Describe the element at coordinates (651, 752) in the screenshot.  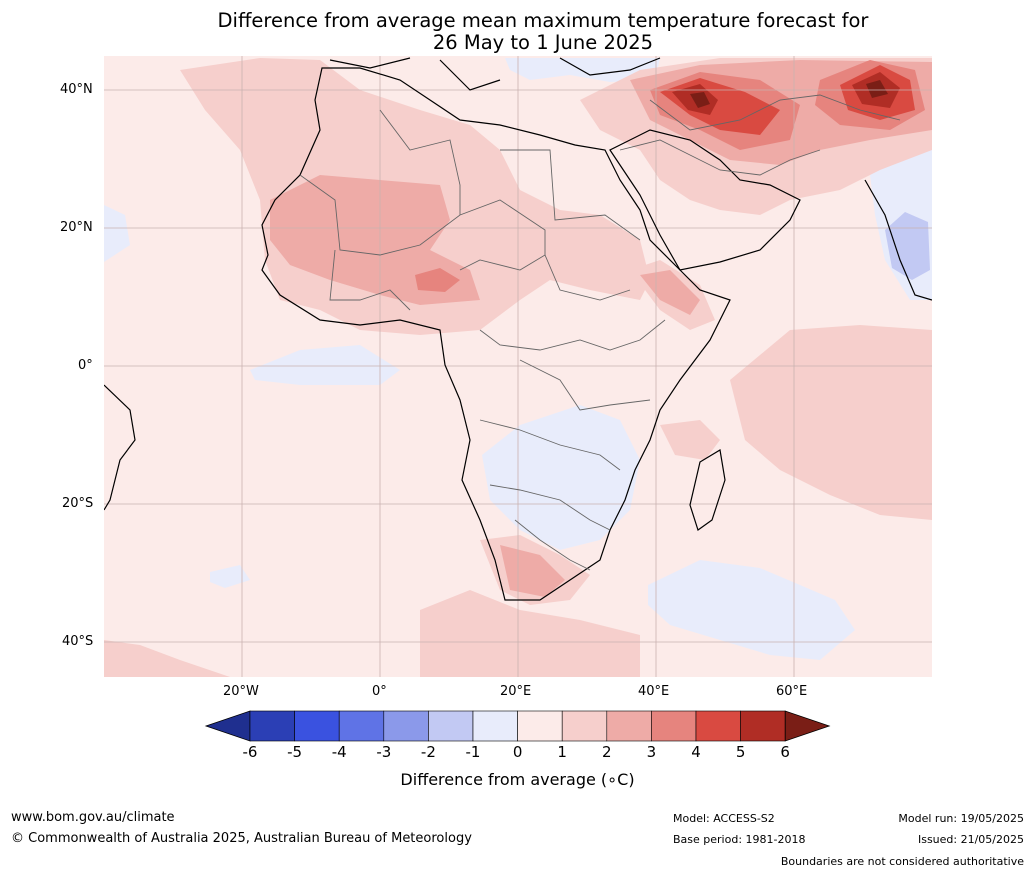
I see `colorbar-tick-label: 3` at that location.